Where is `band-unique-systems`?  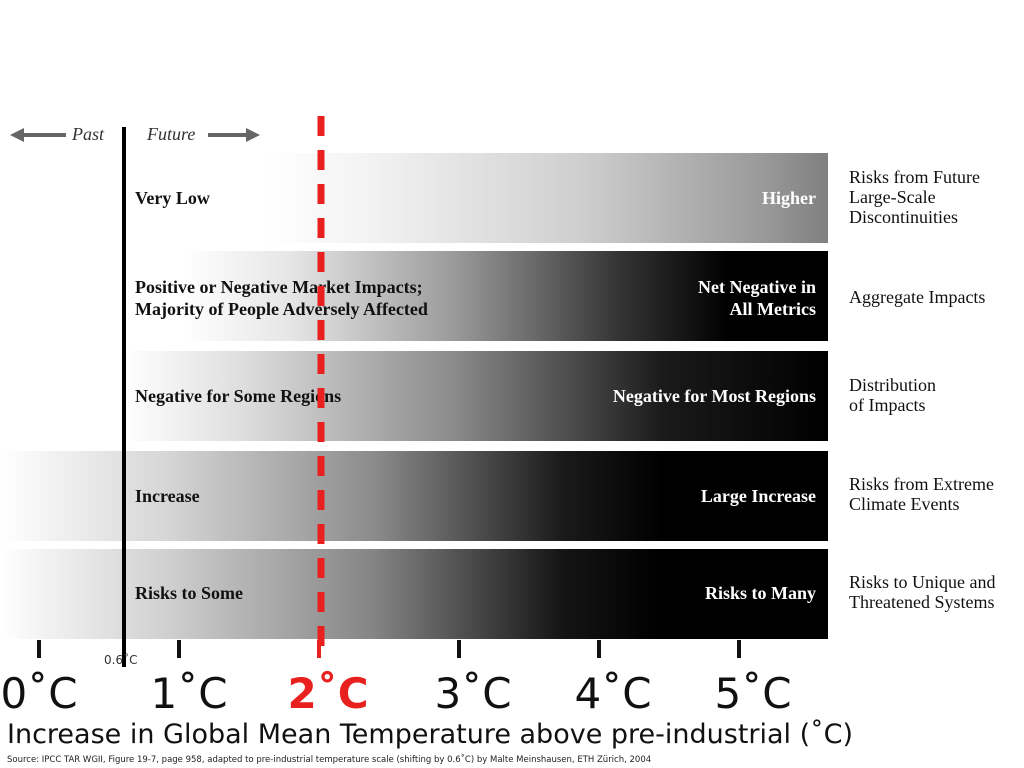 band-unique-systems is located at coordinates (414, 594).